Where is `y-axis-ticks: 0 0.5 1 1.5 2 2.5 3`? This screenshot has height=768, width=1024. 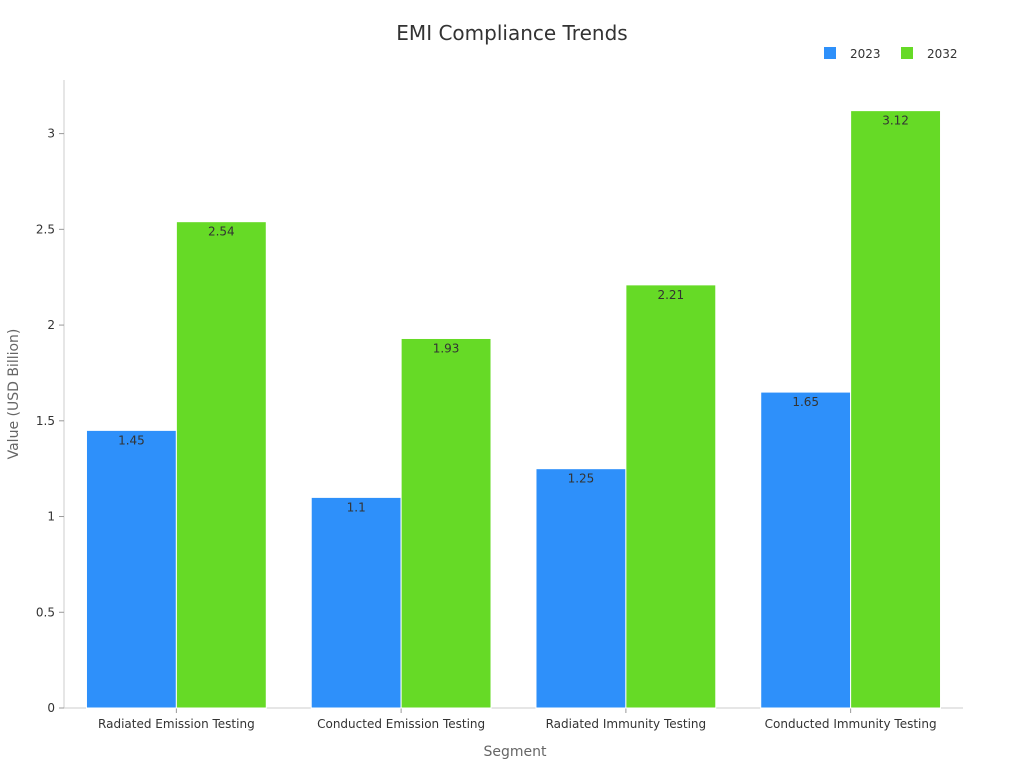 y-axis-ticks: 0 0.5 1 1.5 2 2.5 3 is located at coordinates (50, 421).